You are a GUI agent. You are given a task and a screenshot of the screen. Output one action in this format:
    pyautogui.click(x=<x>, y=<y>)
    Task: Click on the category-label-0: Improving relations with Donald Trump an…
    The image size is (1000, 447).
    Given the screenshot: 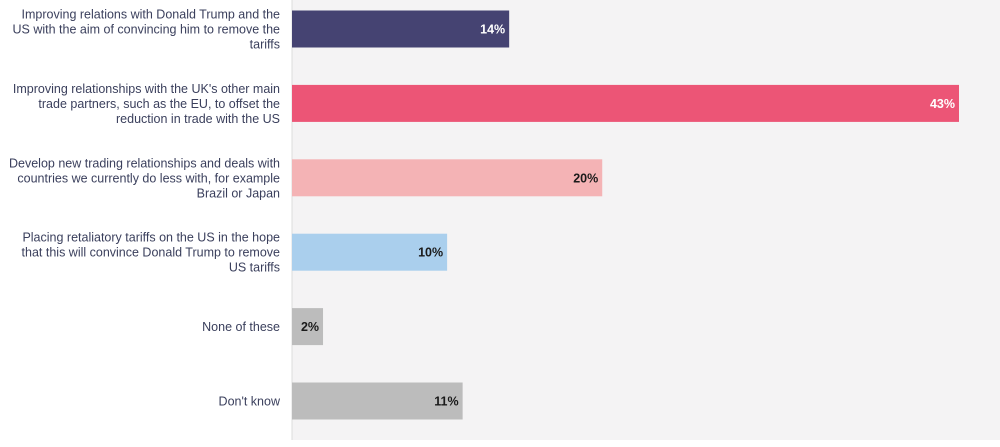 What is the action you would take?
    pyautogui.click(x=147, y=30)
    